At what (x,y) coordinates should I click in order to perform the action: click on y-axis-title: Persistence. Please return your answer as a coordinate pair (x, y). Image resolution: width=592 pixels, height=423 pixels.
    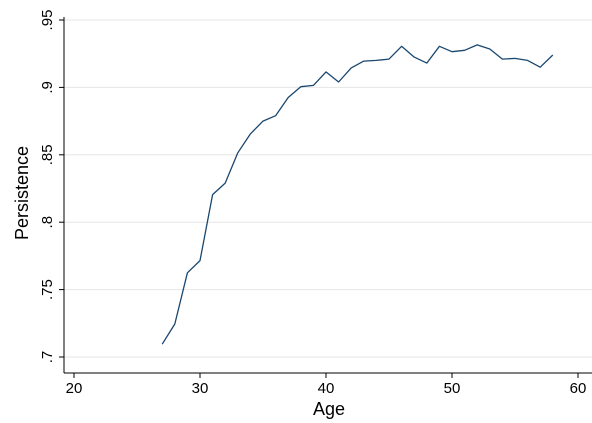
    Looking at the image, I should click on (22, 193).